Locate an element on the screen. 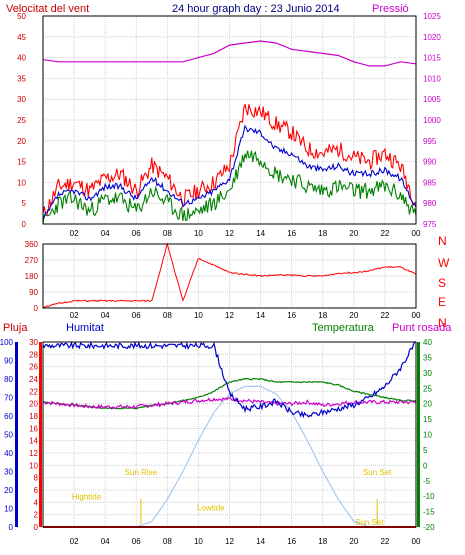  pressure-y-tick-label: 995 is located at coordinates (430, 141).